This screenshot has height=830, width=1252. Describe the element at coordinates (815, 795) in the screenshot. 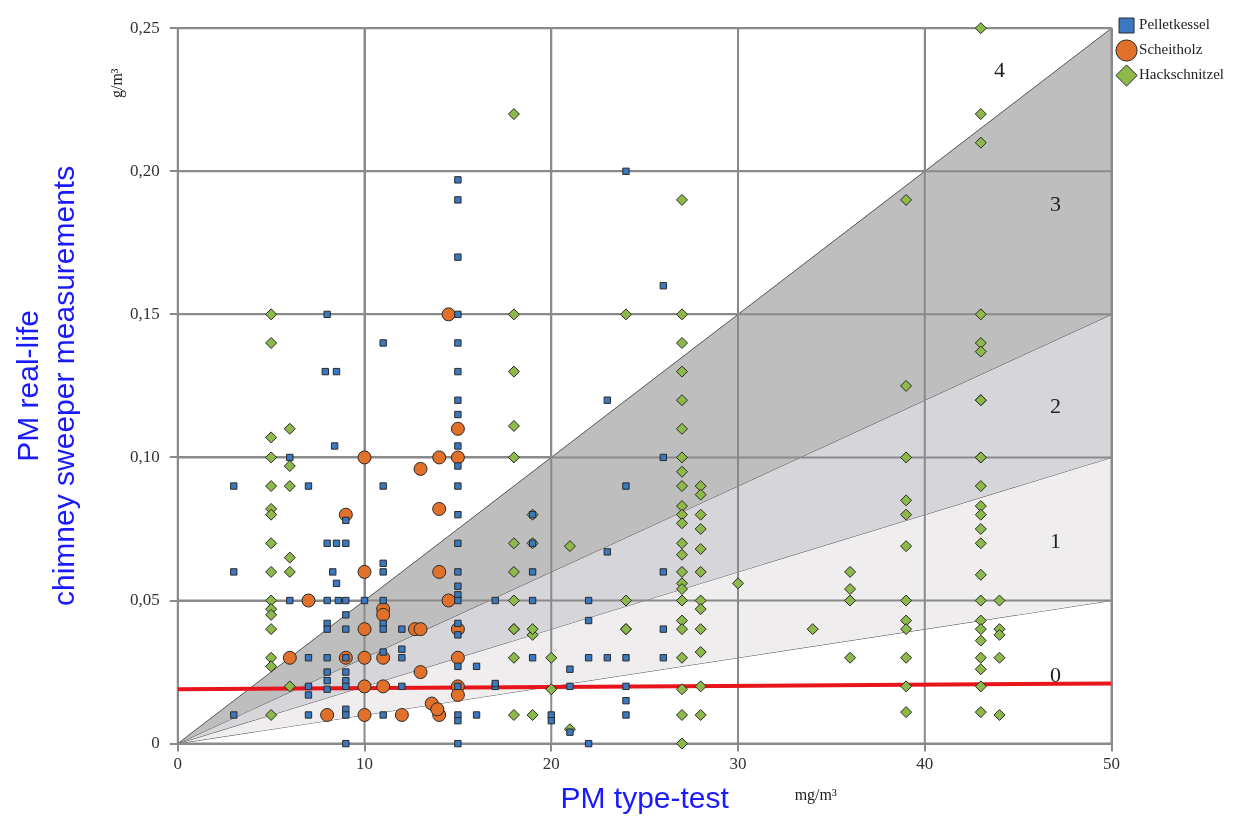

I see `text: mg/m³` at that location.